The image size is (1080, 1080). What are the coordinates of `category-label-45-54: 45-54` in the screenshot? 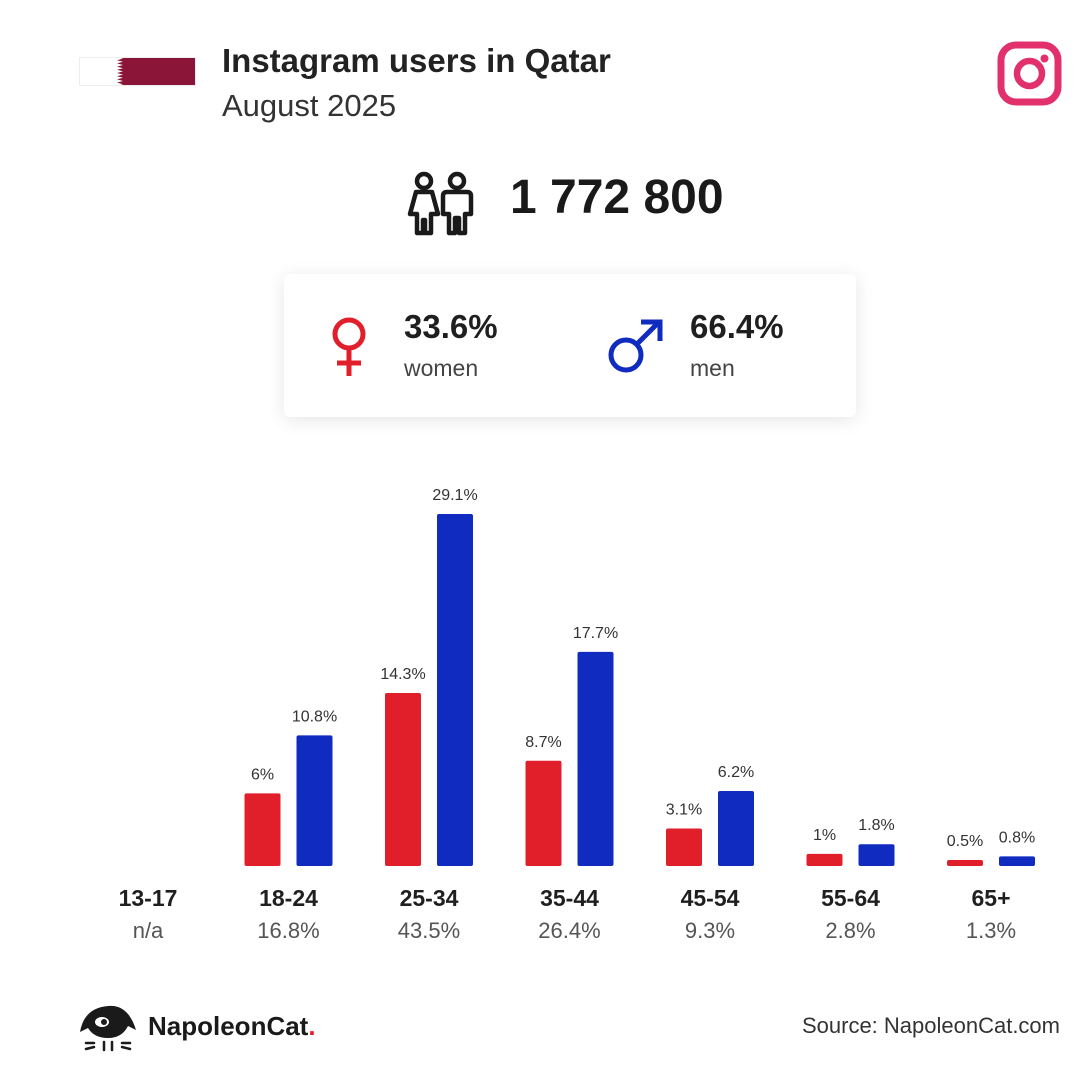 It's located at (710, 898).